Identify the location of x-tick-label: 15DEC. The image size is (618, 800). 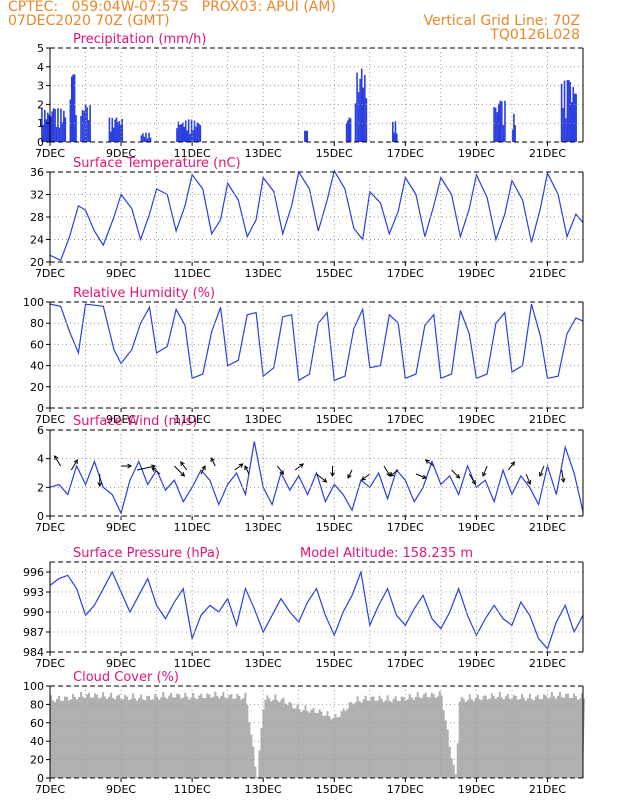
(334, 273).